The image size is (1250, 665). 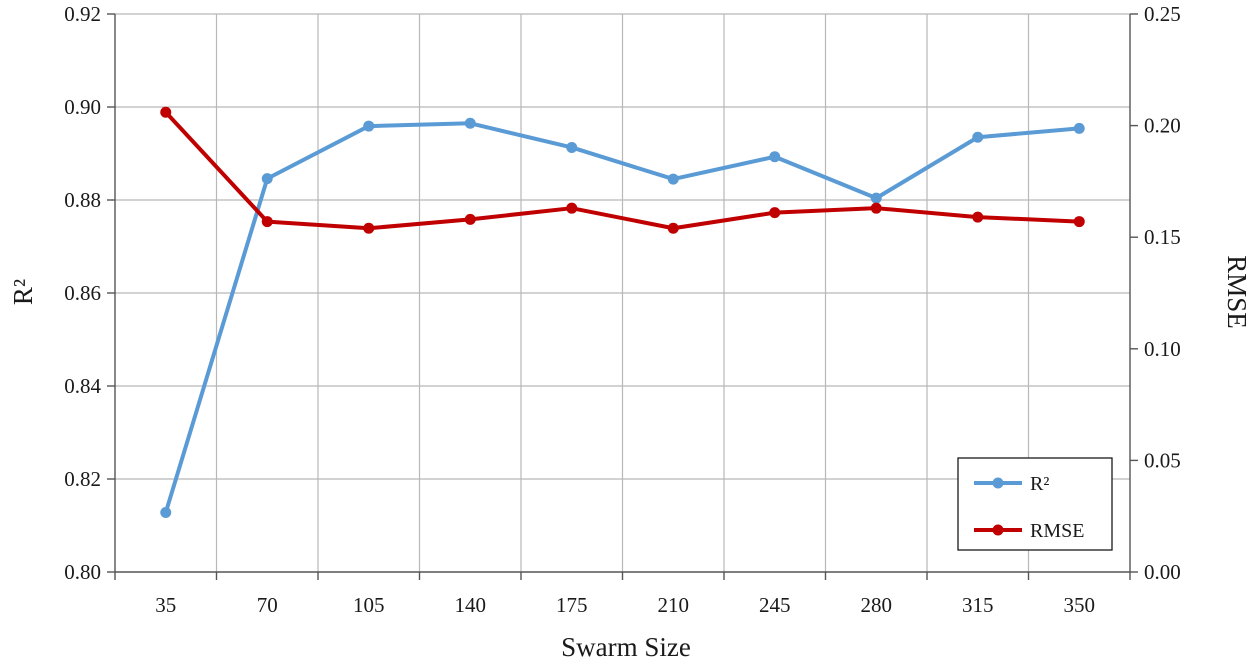 I want to click on y-right-tick-label: 0.20, so click(x=1162, y=126).